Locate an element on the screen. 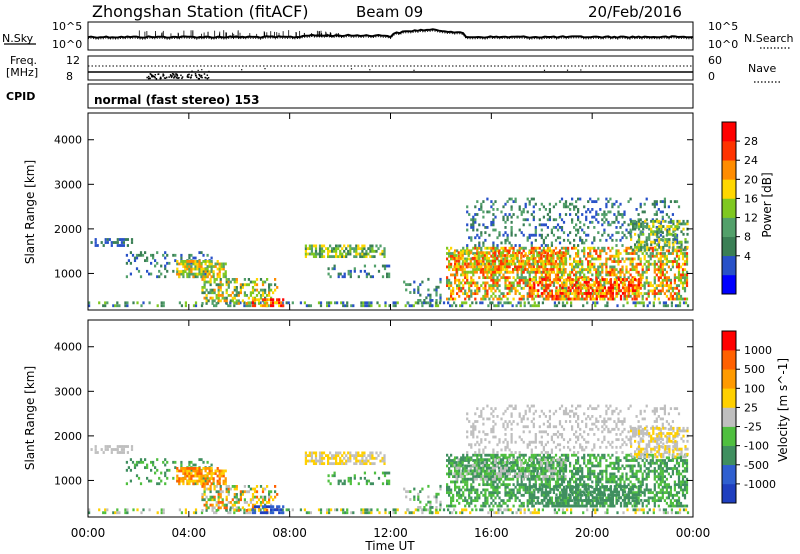 The height and width of the screenshot is (554, 800). colorbar-tick-label: 28 is located at coordinates (751, 141).